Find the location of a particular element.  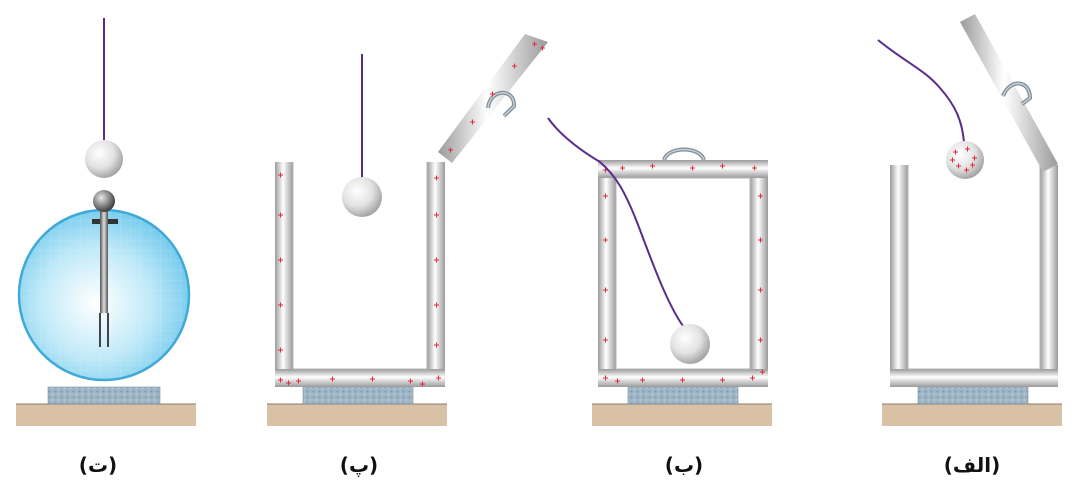

can-charges is located at coordinates (684, 273).